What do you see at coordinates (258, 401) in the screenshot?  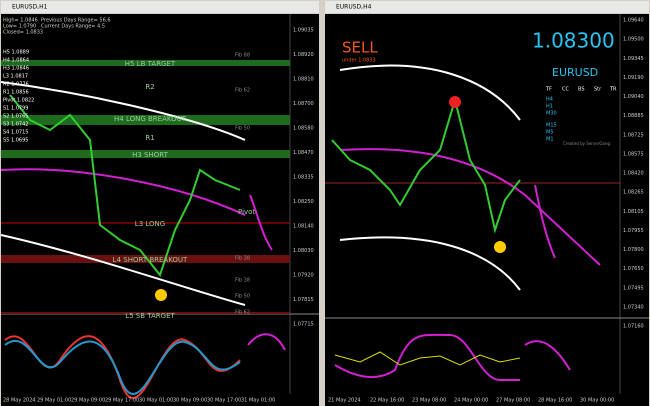 I see `date-label: 31 May 01:00` at bounding box center [258, 401].